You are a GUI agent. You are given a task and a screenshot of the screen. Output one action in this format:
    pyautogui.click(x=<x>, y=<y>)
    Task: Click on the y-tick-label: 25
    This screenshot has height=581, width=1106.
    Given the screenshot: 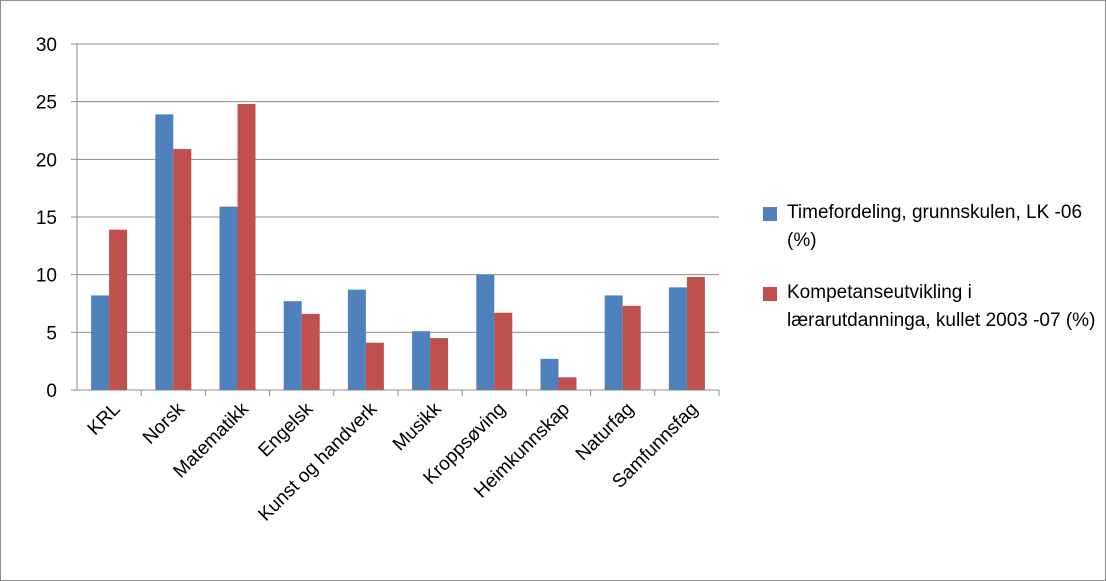 What is the action you would take?
    pyautogui.click(x=46, y=103)
    